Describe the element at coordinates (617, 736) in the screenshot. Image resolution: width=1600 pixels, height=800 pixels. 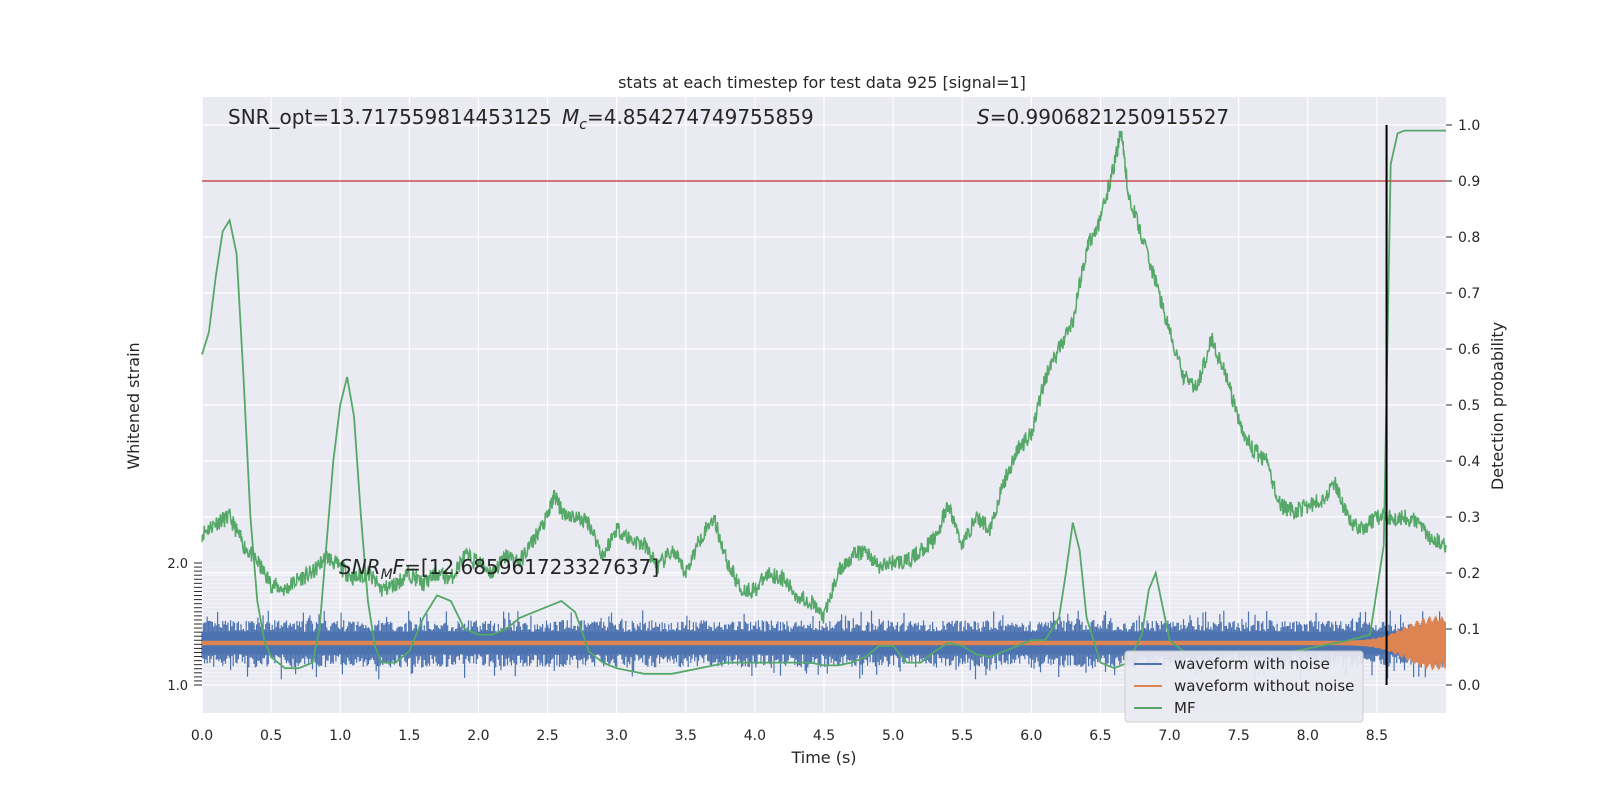
I see `x-tick-label: 3.0` at that location.